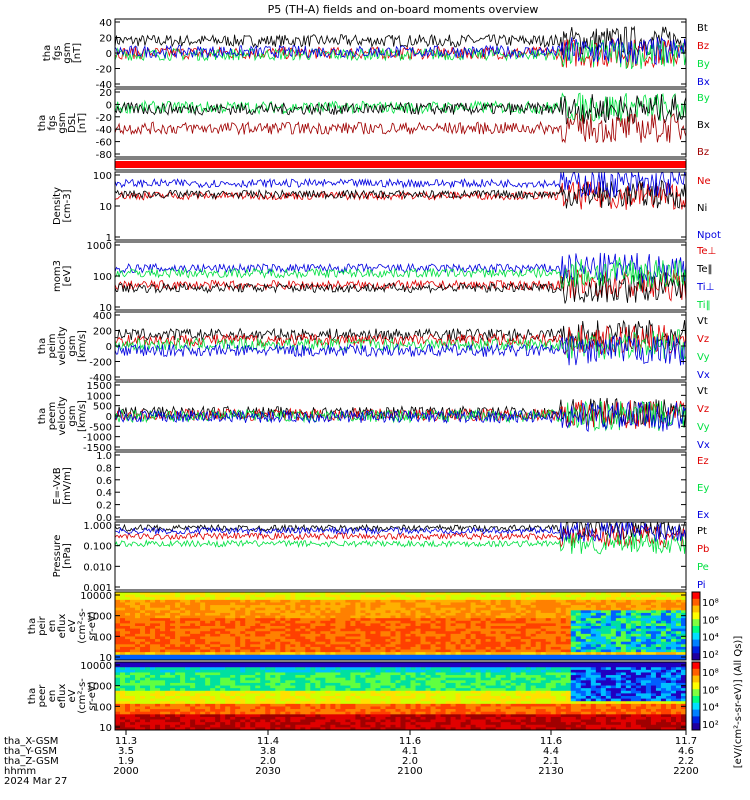  Describe the element at coordinates (102, 176) in the screenshot. I see `y-tick-label: 100` at that location.